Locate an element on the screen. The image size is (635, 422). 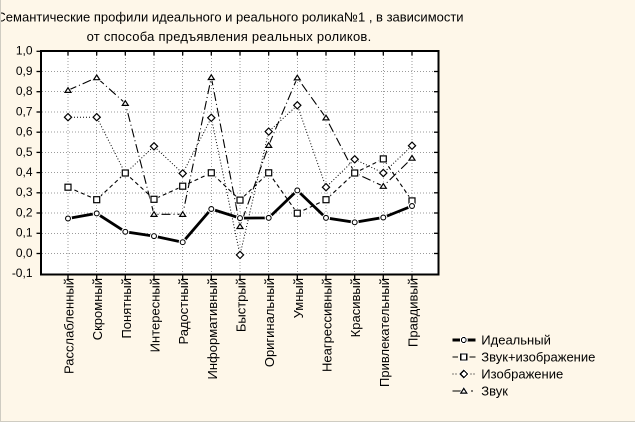
svg-text: 0,9 is located at coordinates (24, 71).